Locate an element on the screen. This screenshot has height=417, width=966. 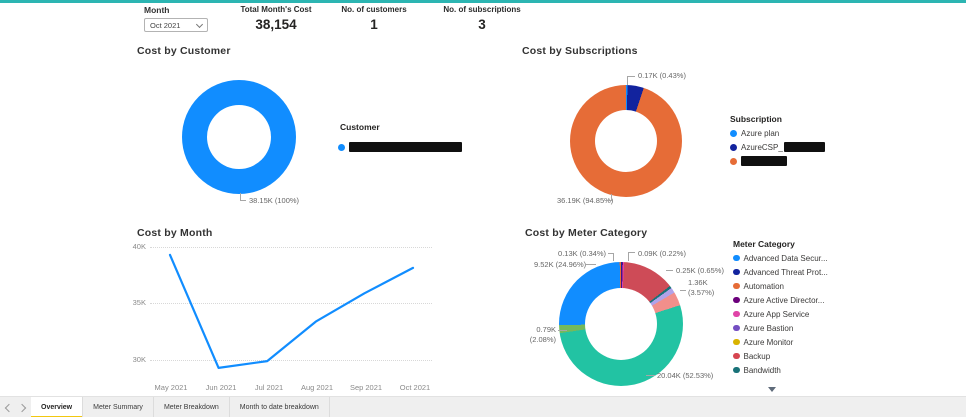
cost-by-subscriptions-donut is located at coordinates (626, 141).